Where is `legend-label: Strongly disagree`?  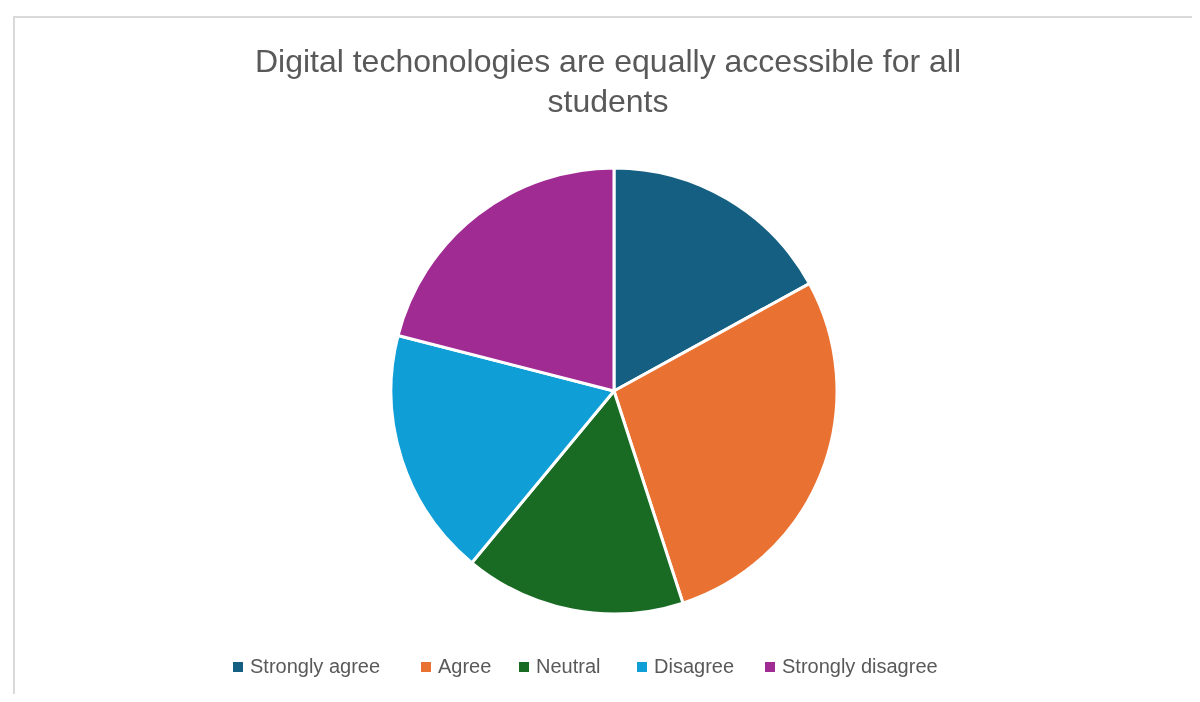 legend-label: Strongly disagree is located at coordinates (860, 666).